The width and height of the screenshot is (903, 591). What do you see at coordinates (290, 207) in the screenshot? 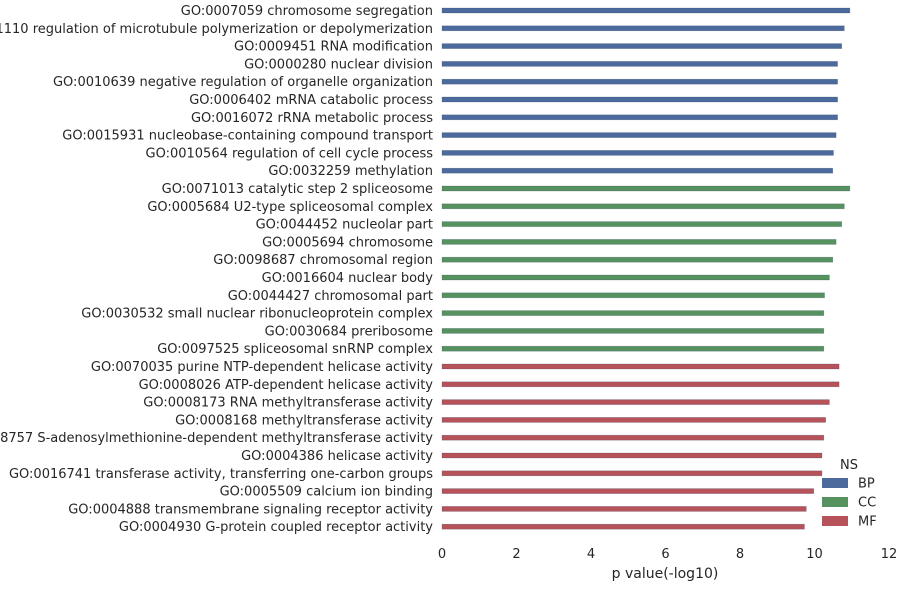
I see `category-label: GO:0005684 U2-type spliceosomal complex` at bounding box center [290, 207].